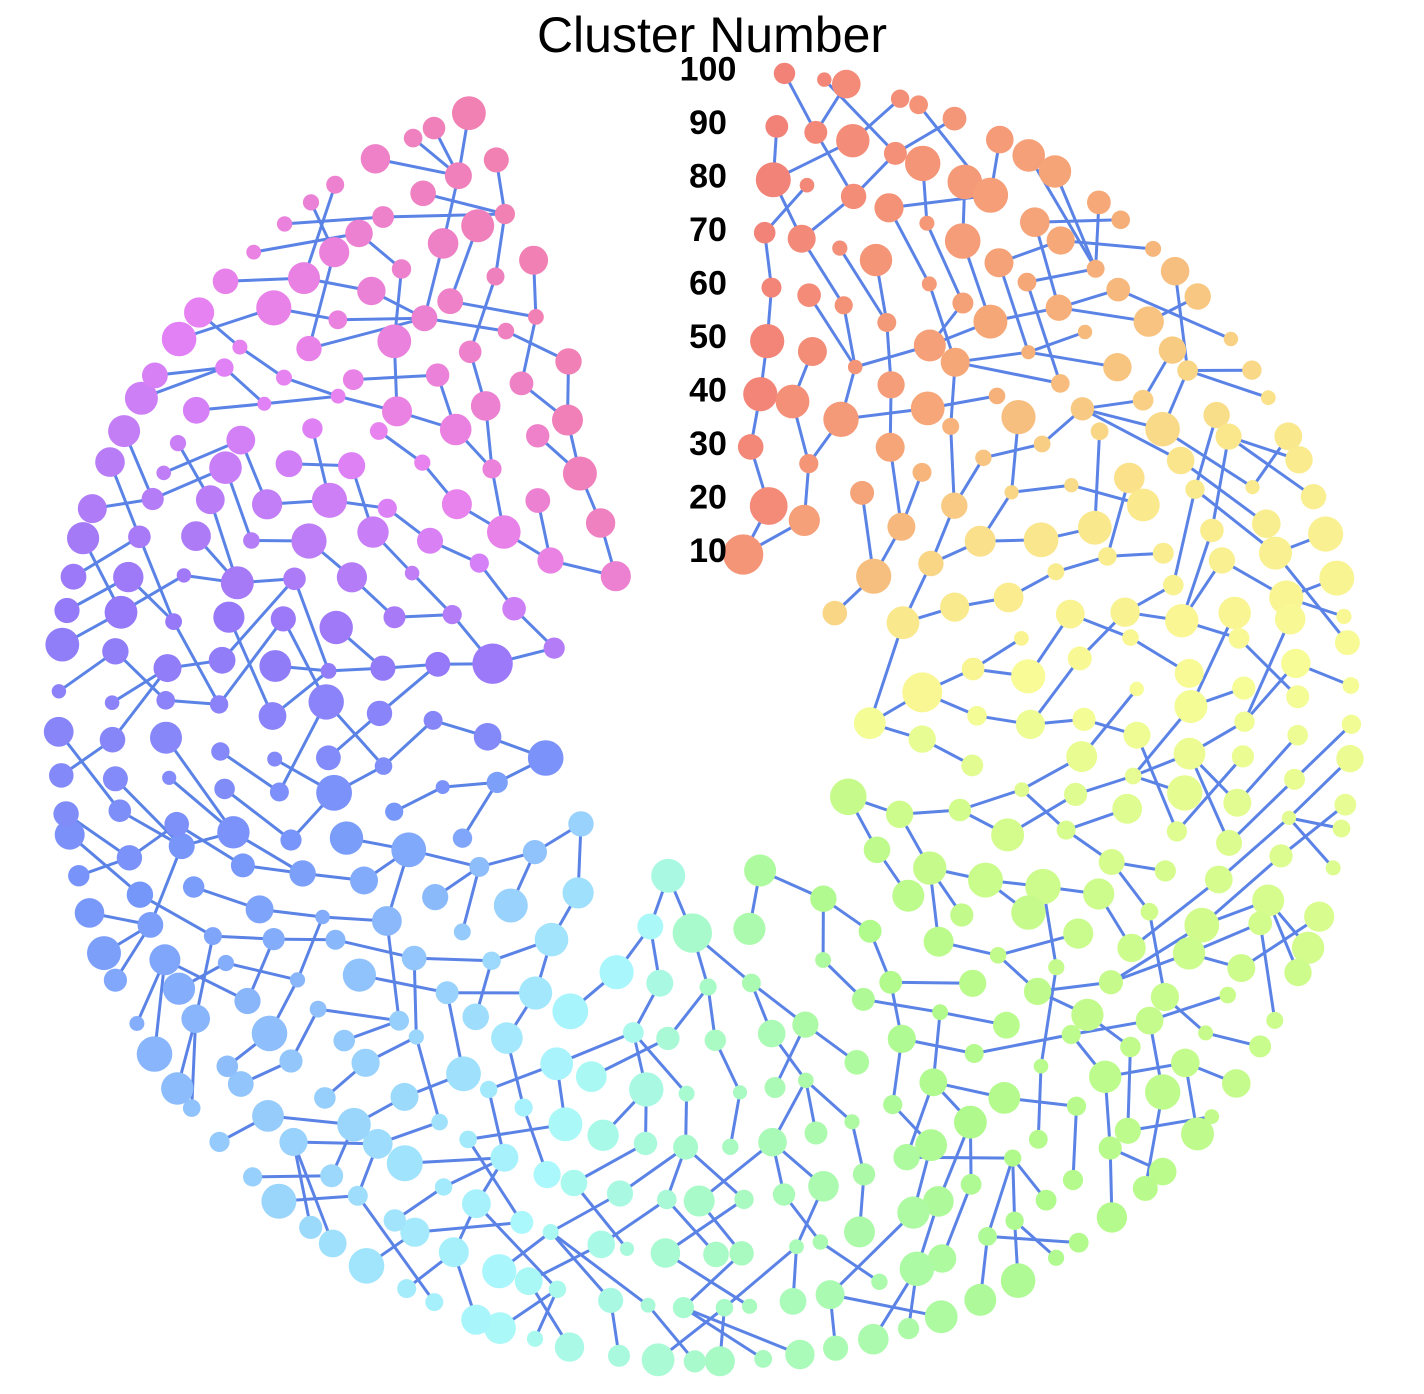 This screenshot has width=1424, height=1394. I want to click on level-label-90: 90, so click(708, 123).